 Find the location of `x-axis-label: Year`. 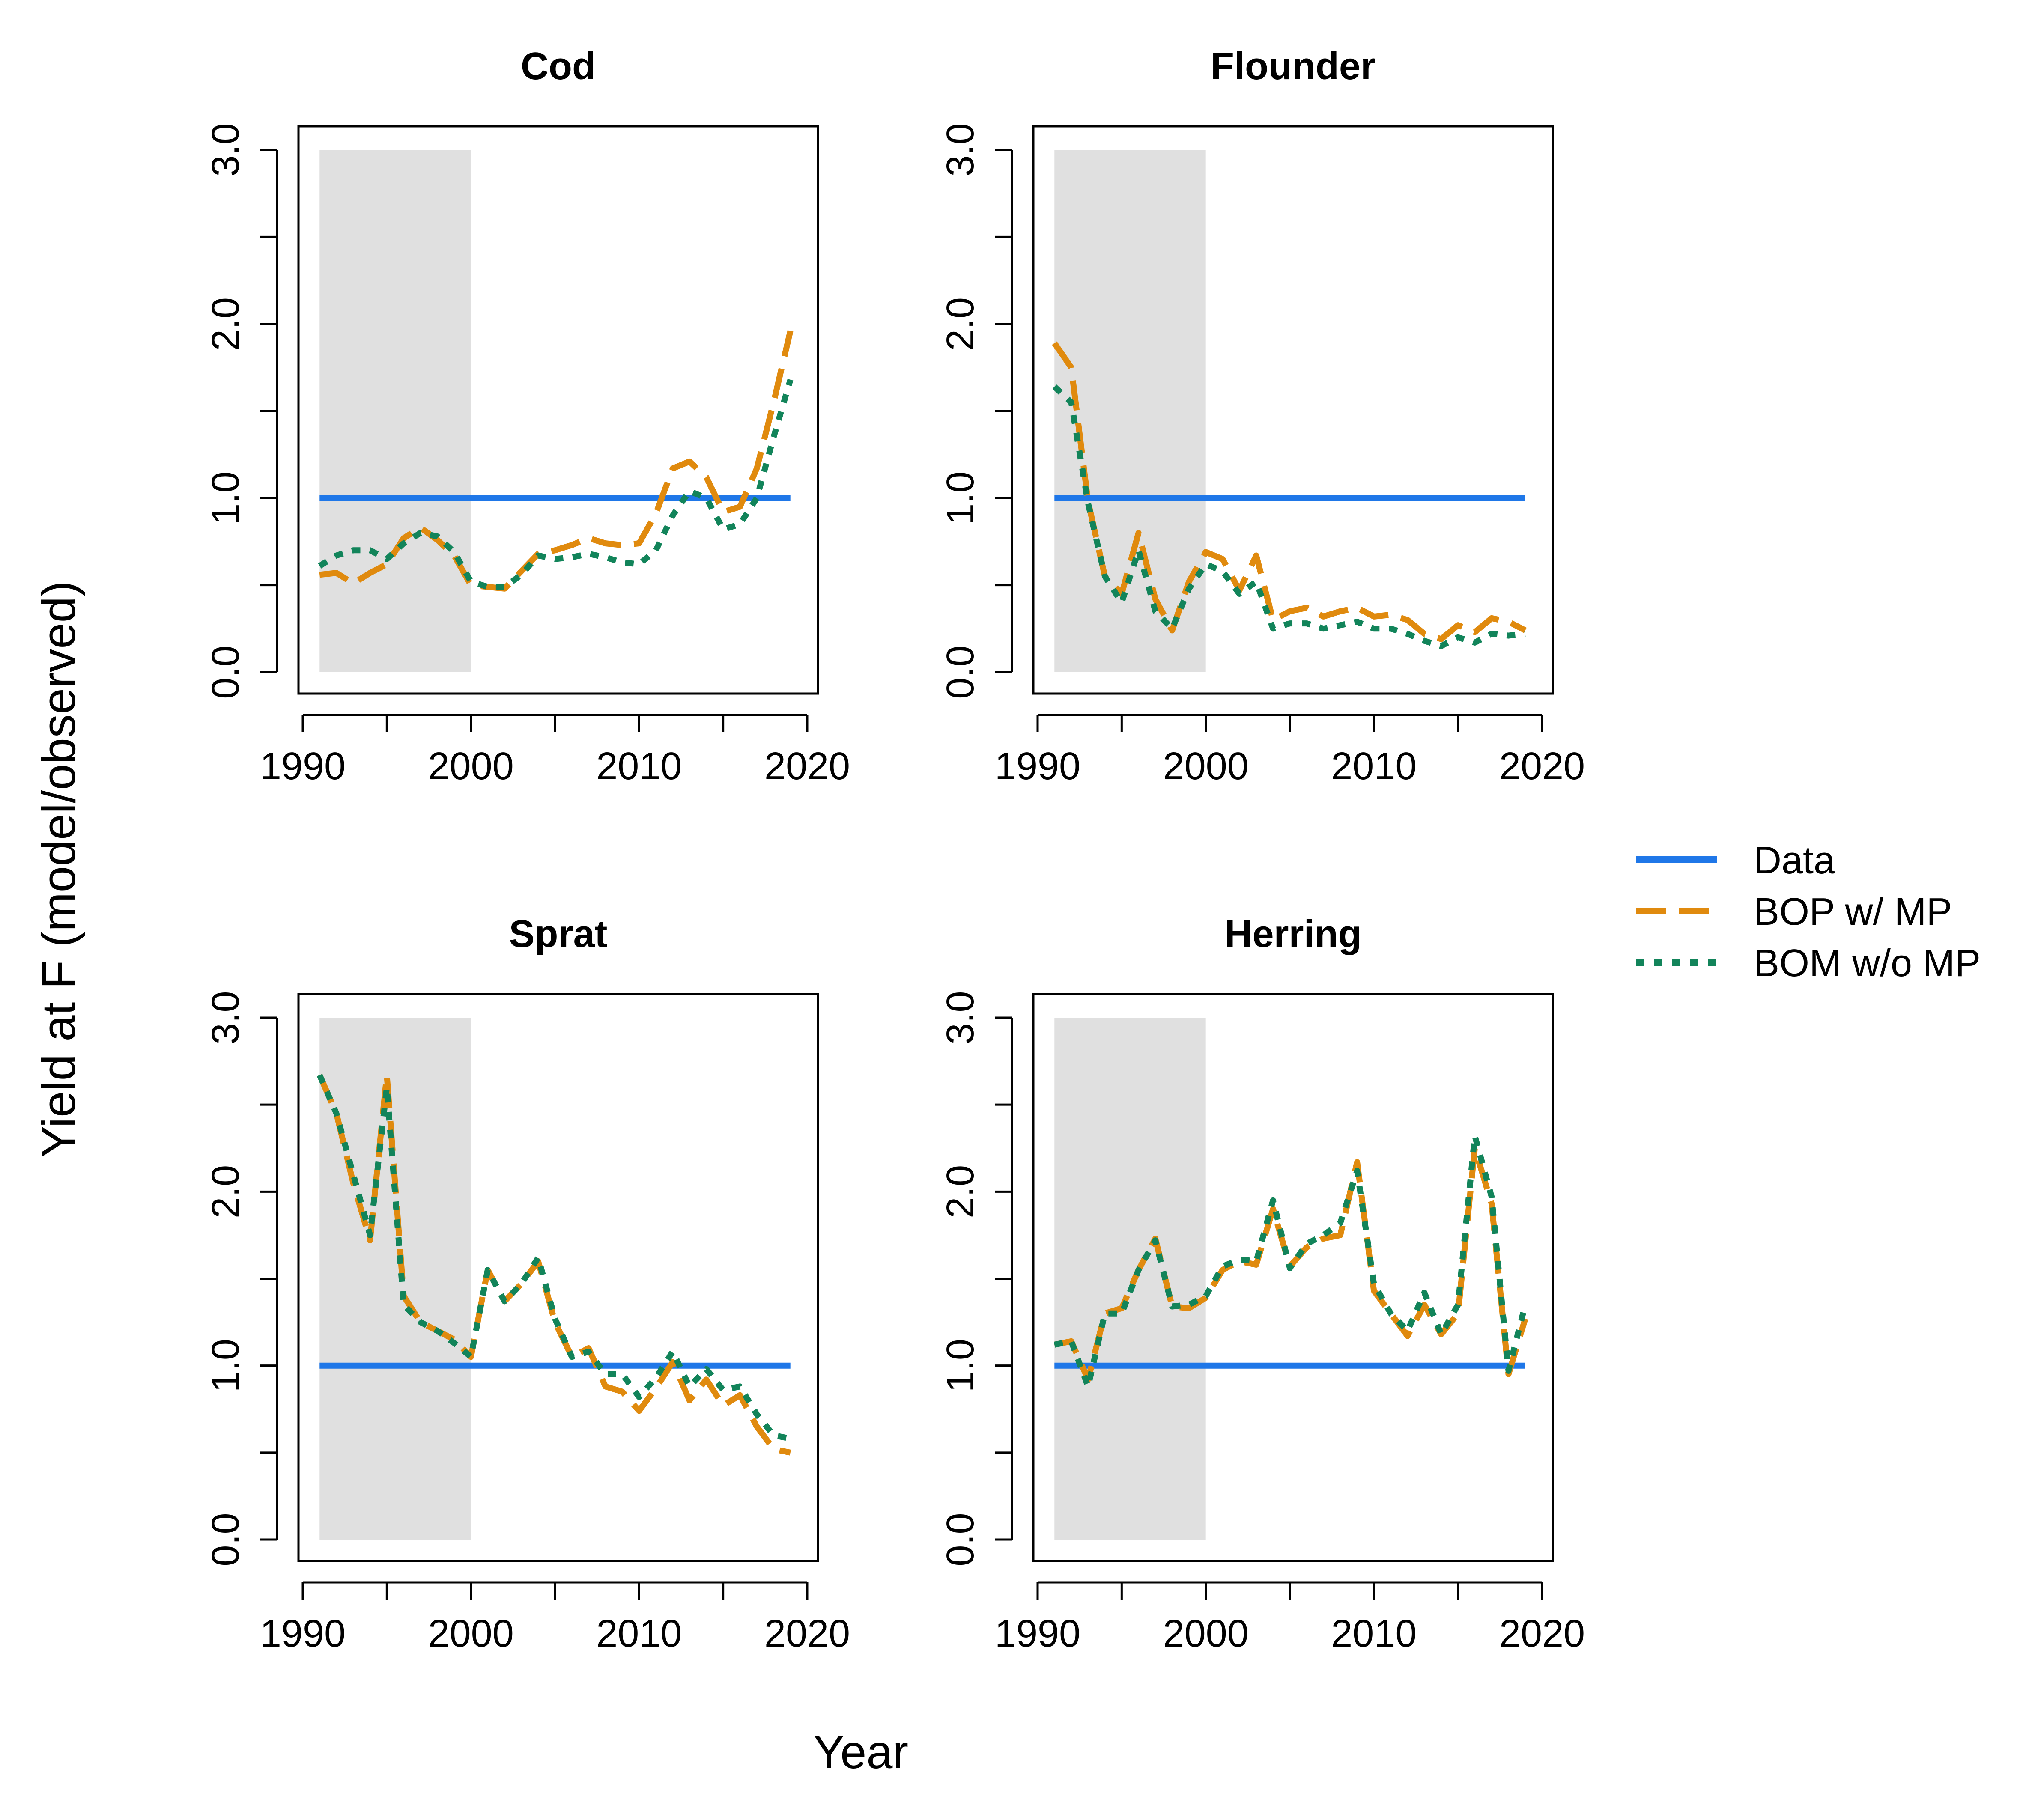

x-axis-label: Year is located at coordinates (861, 1752).